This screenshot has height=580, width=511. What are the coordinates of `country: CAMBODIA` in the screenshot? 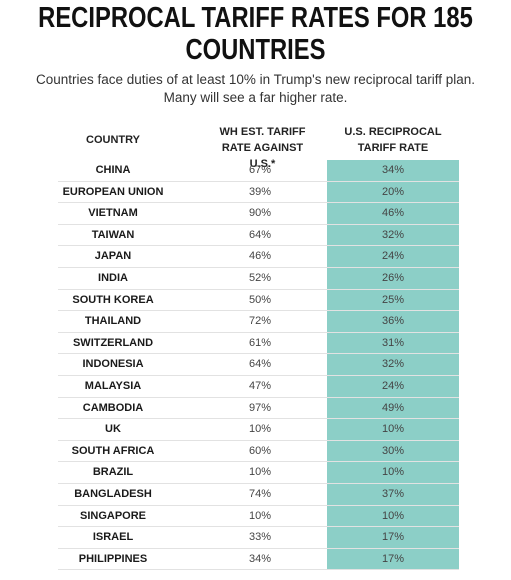 It's located at (113, 407).